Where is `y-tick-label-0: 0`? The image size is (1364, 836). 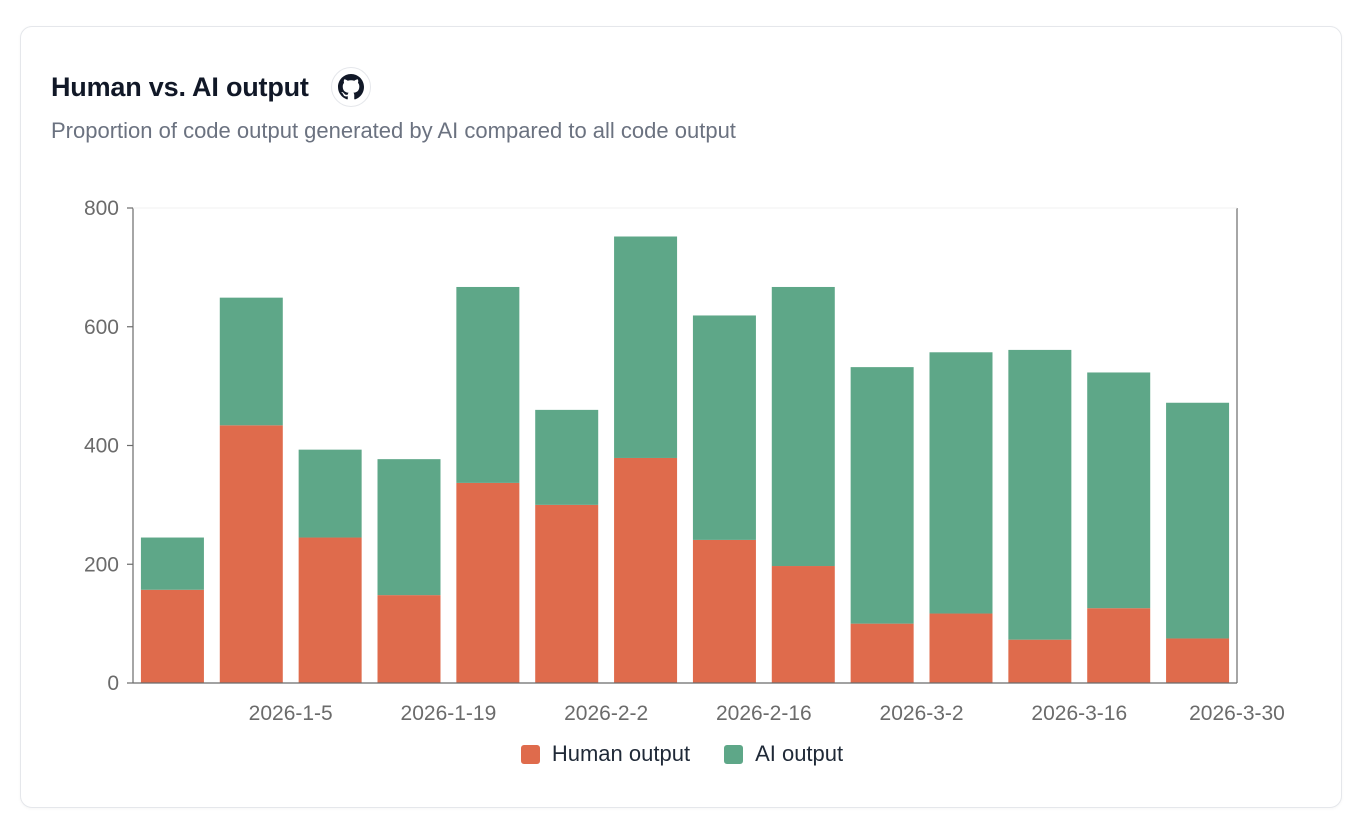
y-tick-label-0: 0 is located at coordinates (113, 683).